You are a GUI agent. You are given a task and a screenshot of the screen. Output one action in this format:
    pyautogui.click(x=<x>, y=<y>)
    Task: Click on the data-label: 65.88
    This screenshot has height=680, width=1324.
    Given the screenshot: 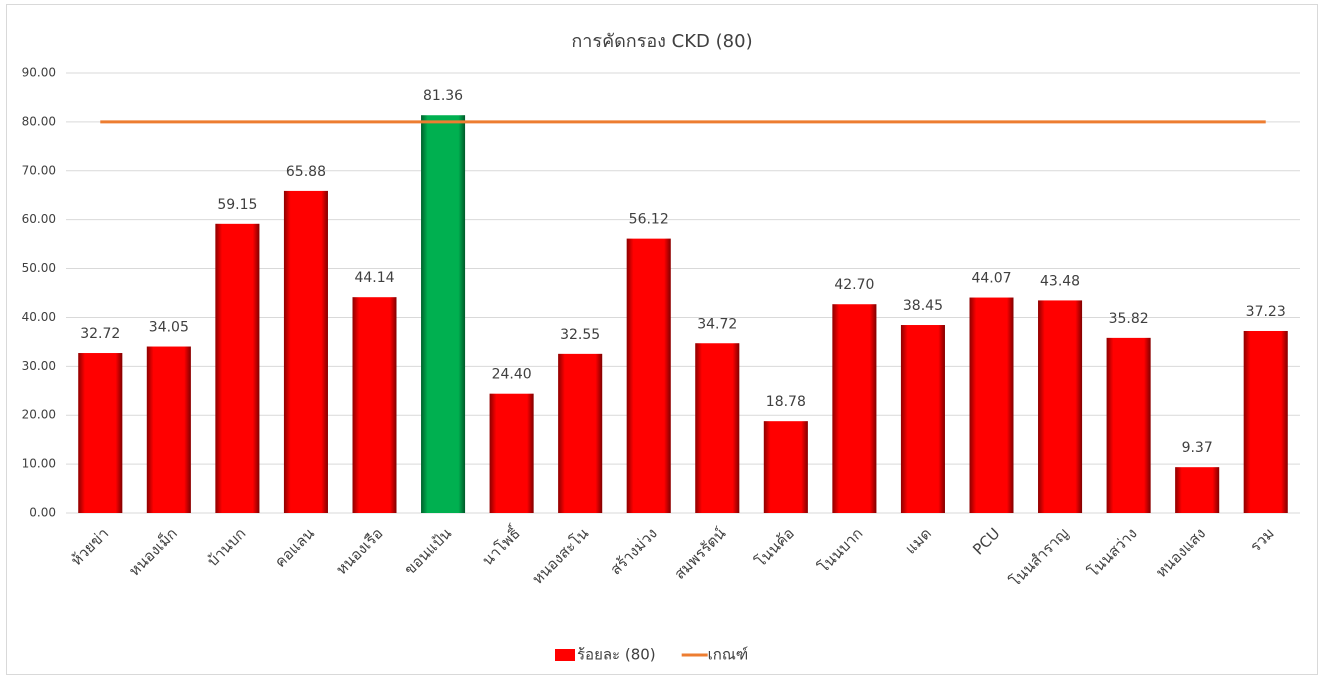 What is the action you would take?
    pyautogui.click(x=306, y=172)
    